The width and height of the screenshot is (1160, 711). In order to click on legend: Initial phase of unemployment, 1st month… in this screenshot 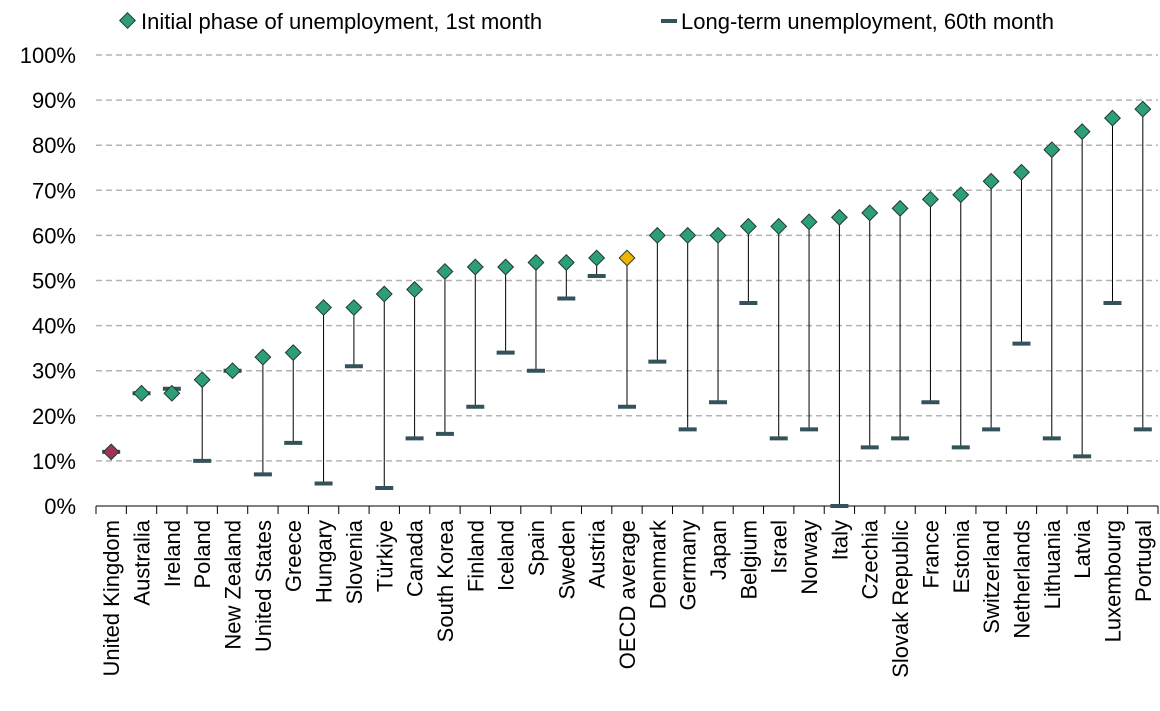, I will do `click(586, 21)`.